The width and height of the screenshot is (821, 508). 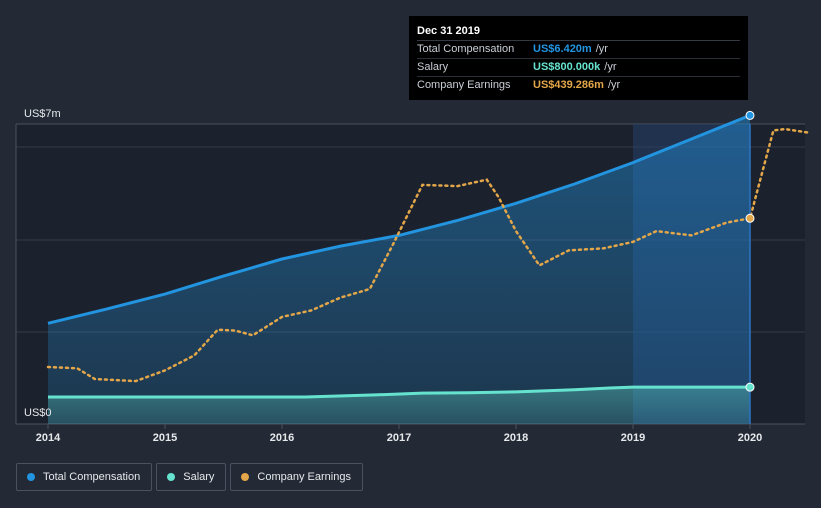 I want to click on legend-label: Salary, so click(x=199, y=477).